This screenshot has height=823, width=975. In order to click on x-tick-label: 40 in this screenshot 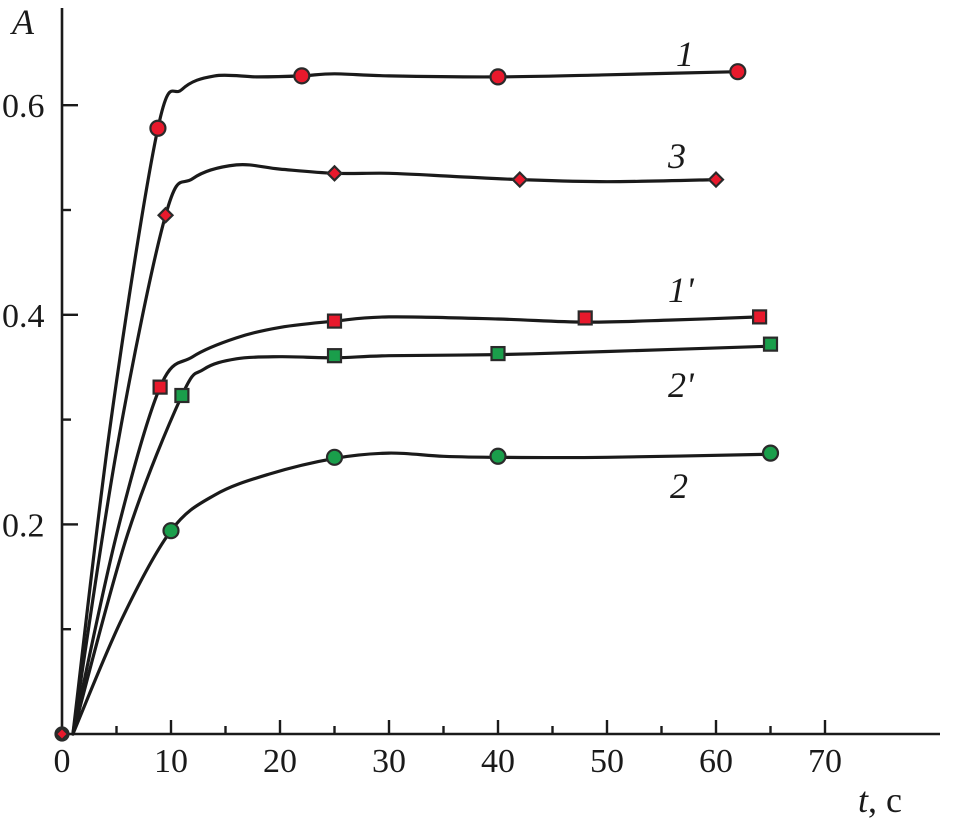, I will do `click(498, 761)`.